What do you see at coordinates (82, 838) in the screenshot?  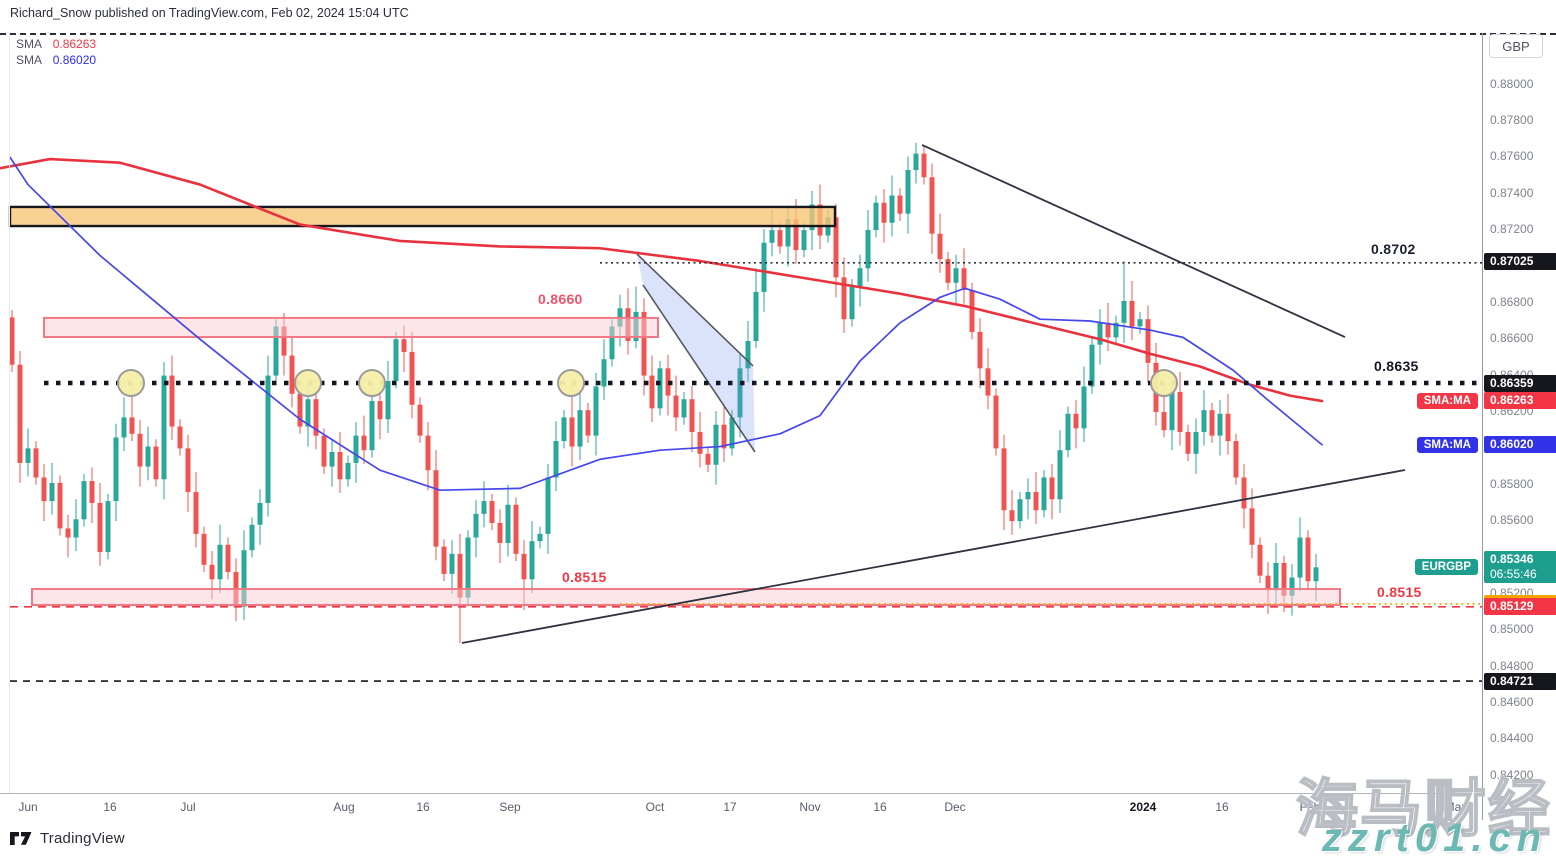 I see `tradingview-wordmark: TradingView` at bounding box center [82, 838].